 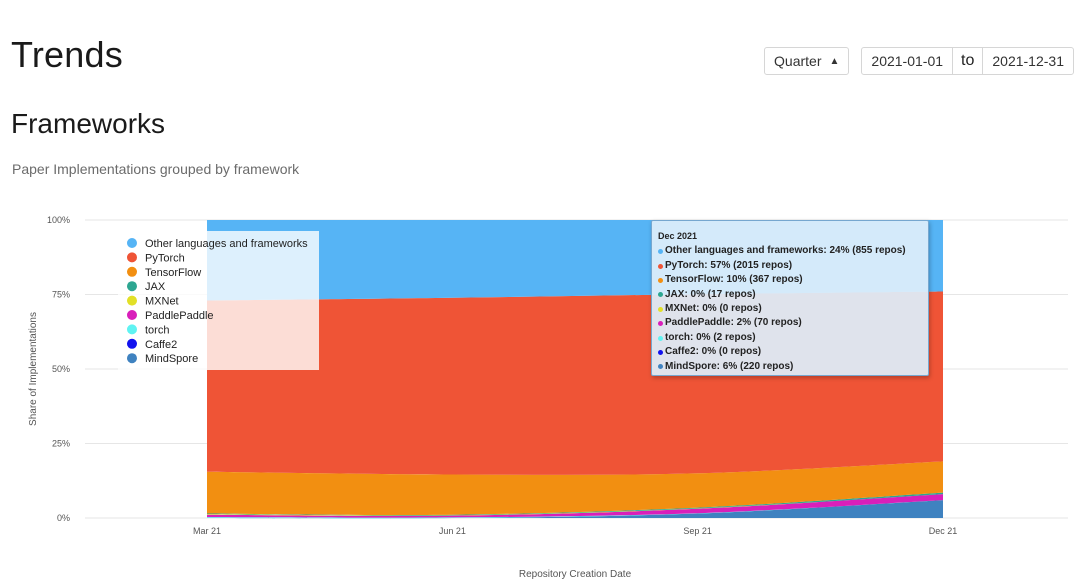 What do you see at coordinates (790, 309) in the screenshot?
I see `tooltip-row: MXNet: 0% (0 repos)` at bounding box center [790, 309].